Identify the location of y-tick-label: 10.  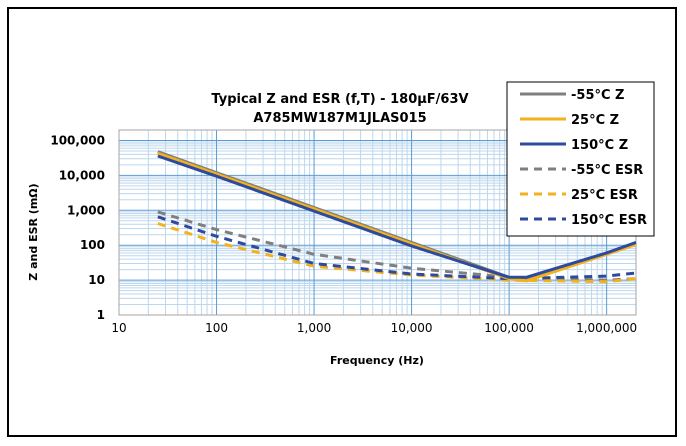
(96, 280).